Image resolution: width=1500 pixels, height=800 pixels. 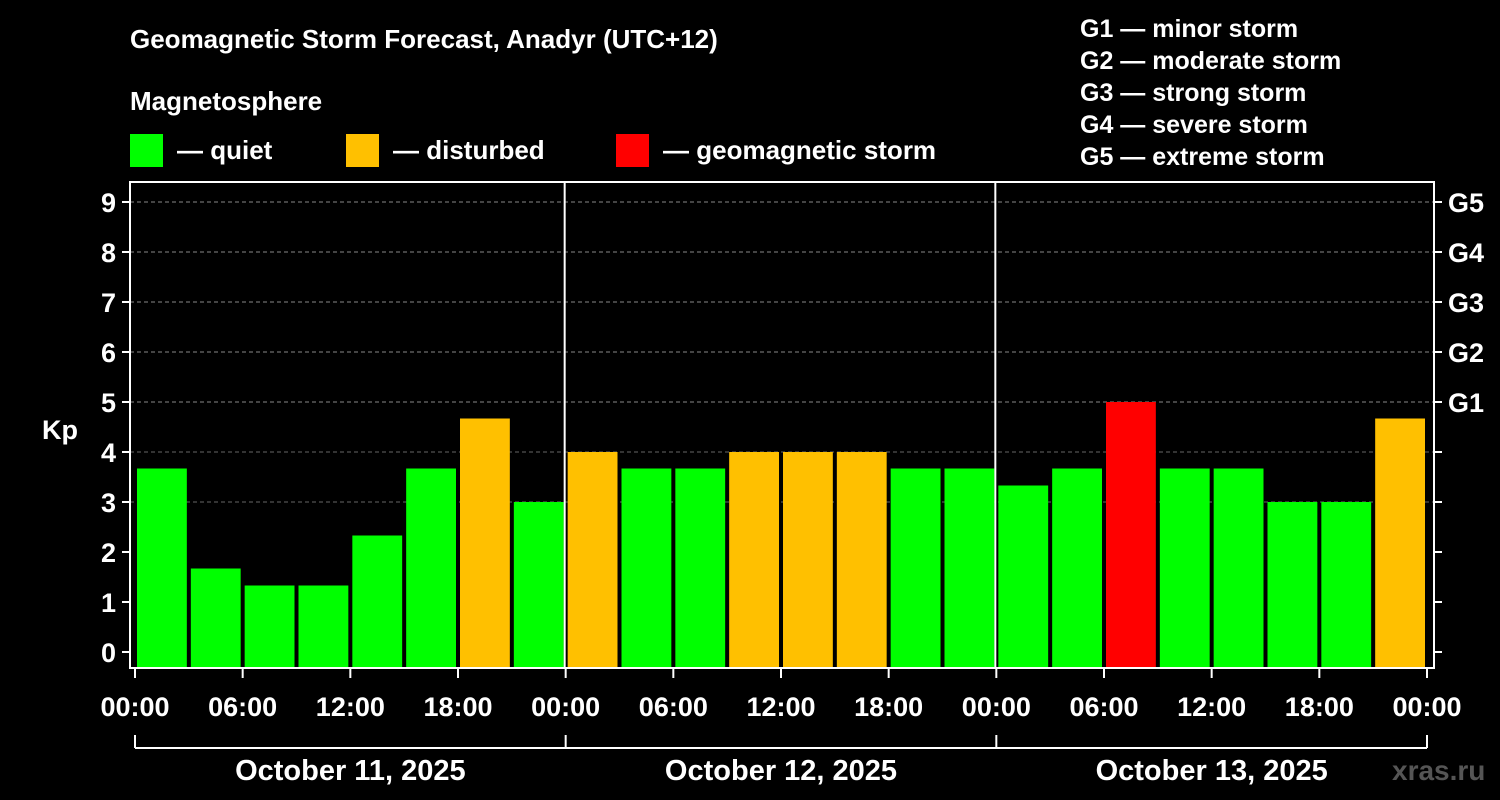 I want to click on right-tick-label-G4: G4, so click(x=1466, y=253).